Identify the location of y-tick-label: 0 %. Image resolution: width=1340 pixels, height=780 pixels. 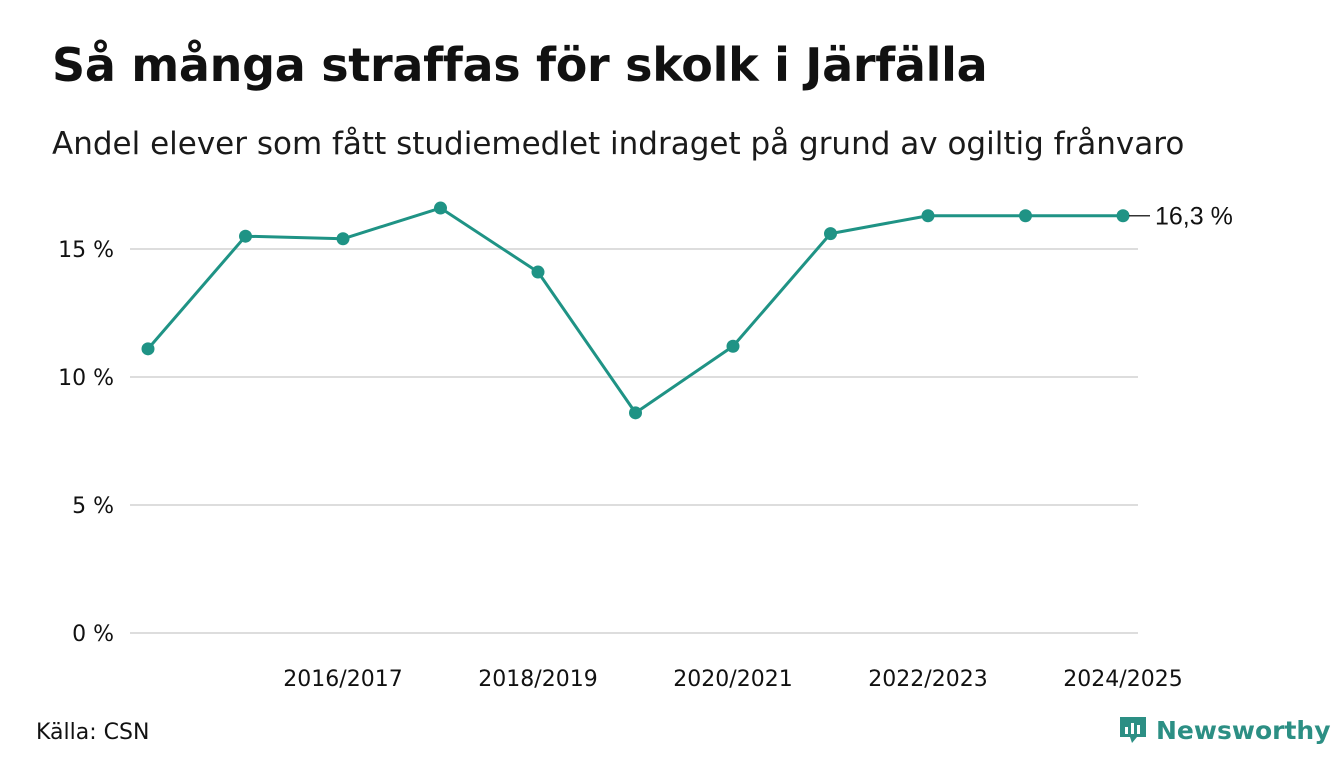
(93, 634).